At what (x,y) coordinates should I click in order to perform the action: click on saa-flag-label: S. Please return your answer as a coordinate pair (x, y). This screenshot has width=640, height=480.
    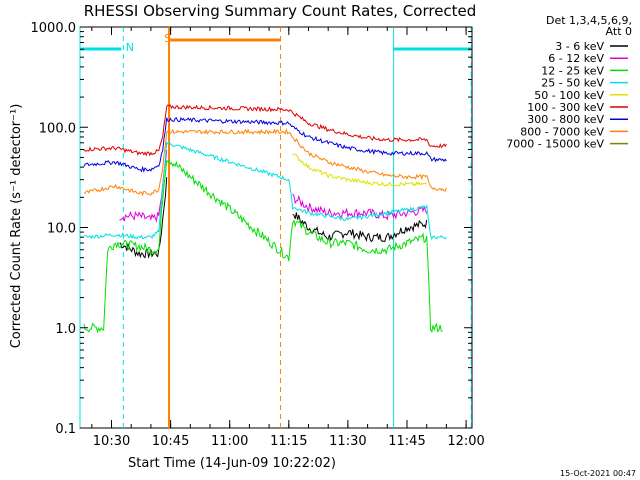
    Looking at the image, I should click on (167, 38).